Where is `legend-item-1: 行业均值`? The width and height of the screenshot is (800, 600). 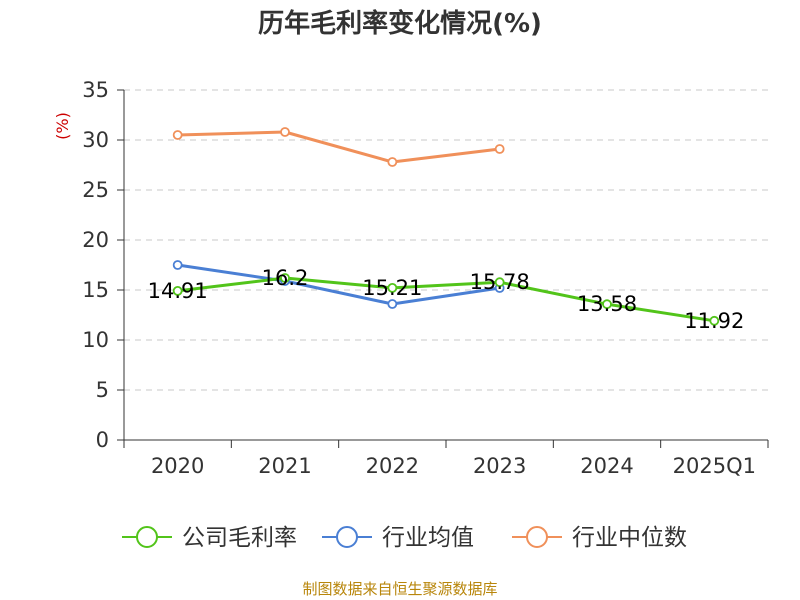 legend-item-1: 行业均值 is located at coordinates (398, 538).